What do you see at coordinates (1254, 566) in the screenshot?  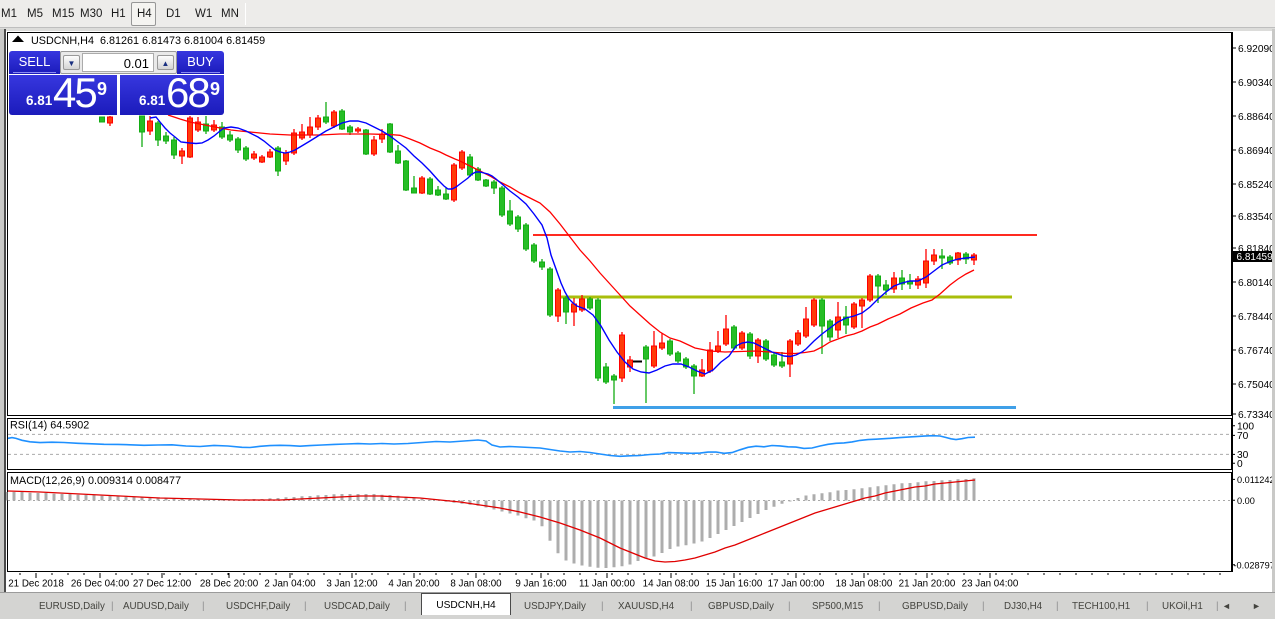 I see `svg-text: -0.028797` at bounding box center [1254, 566].